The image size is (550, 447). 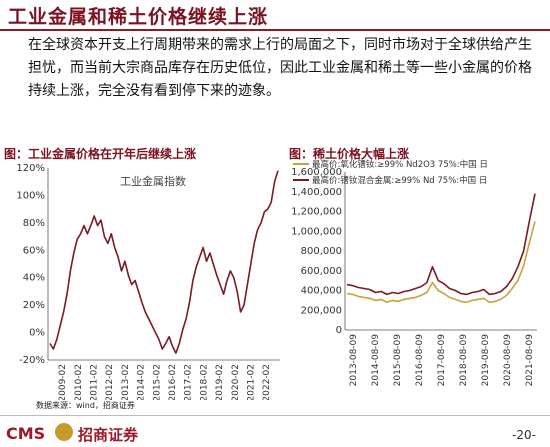 I want to click on data-source: 数据来源：wind，招商证券, so click(x=85, y=405).